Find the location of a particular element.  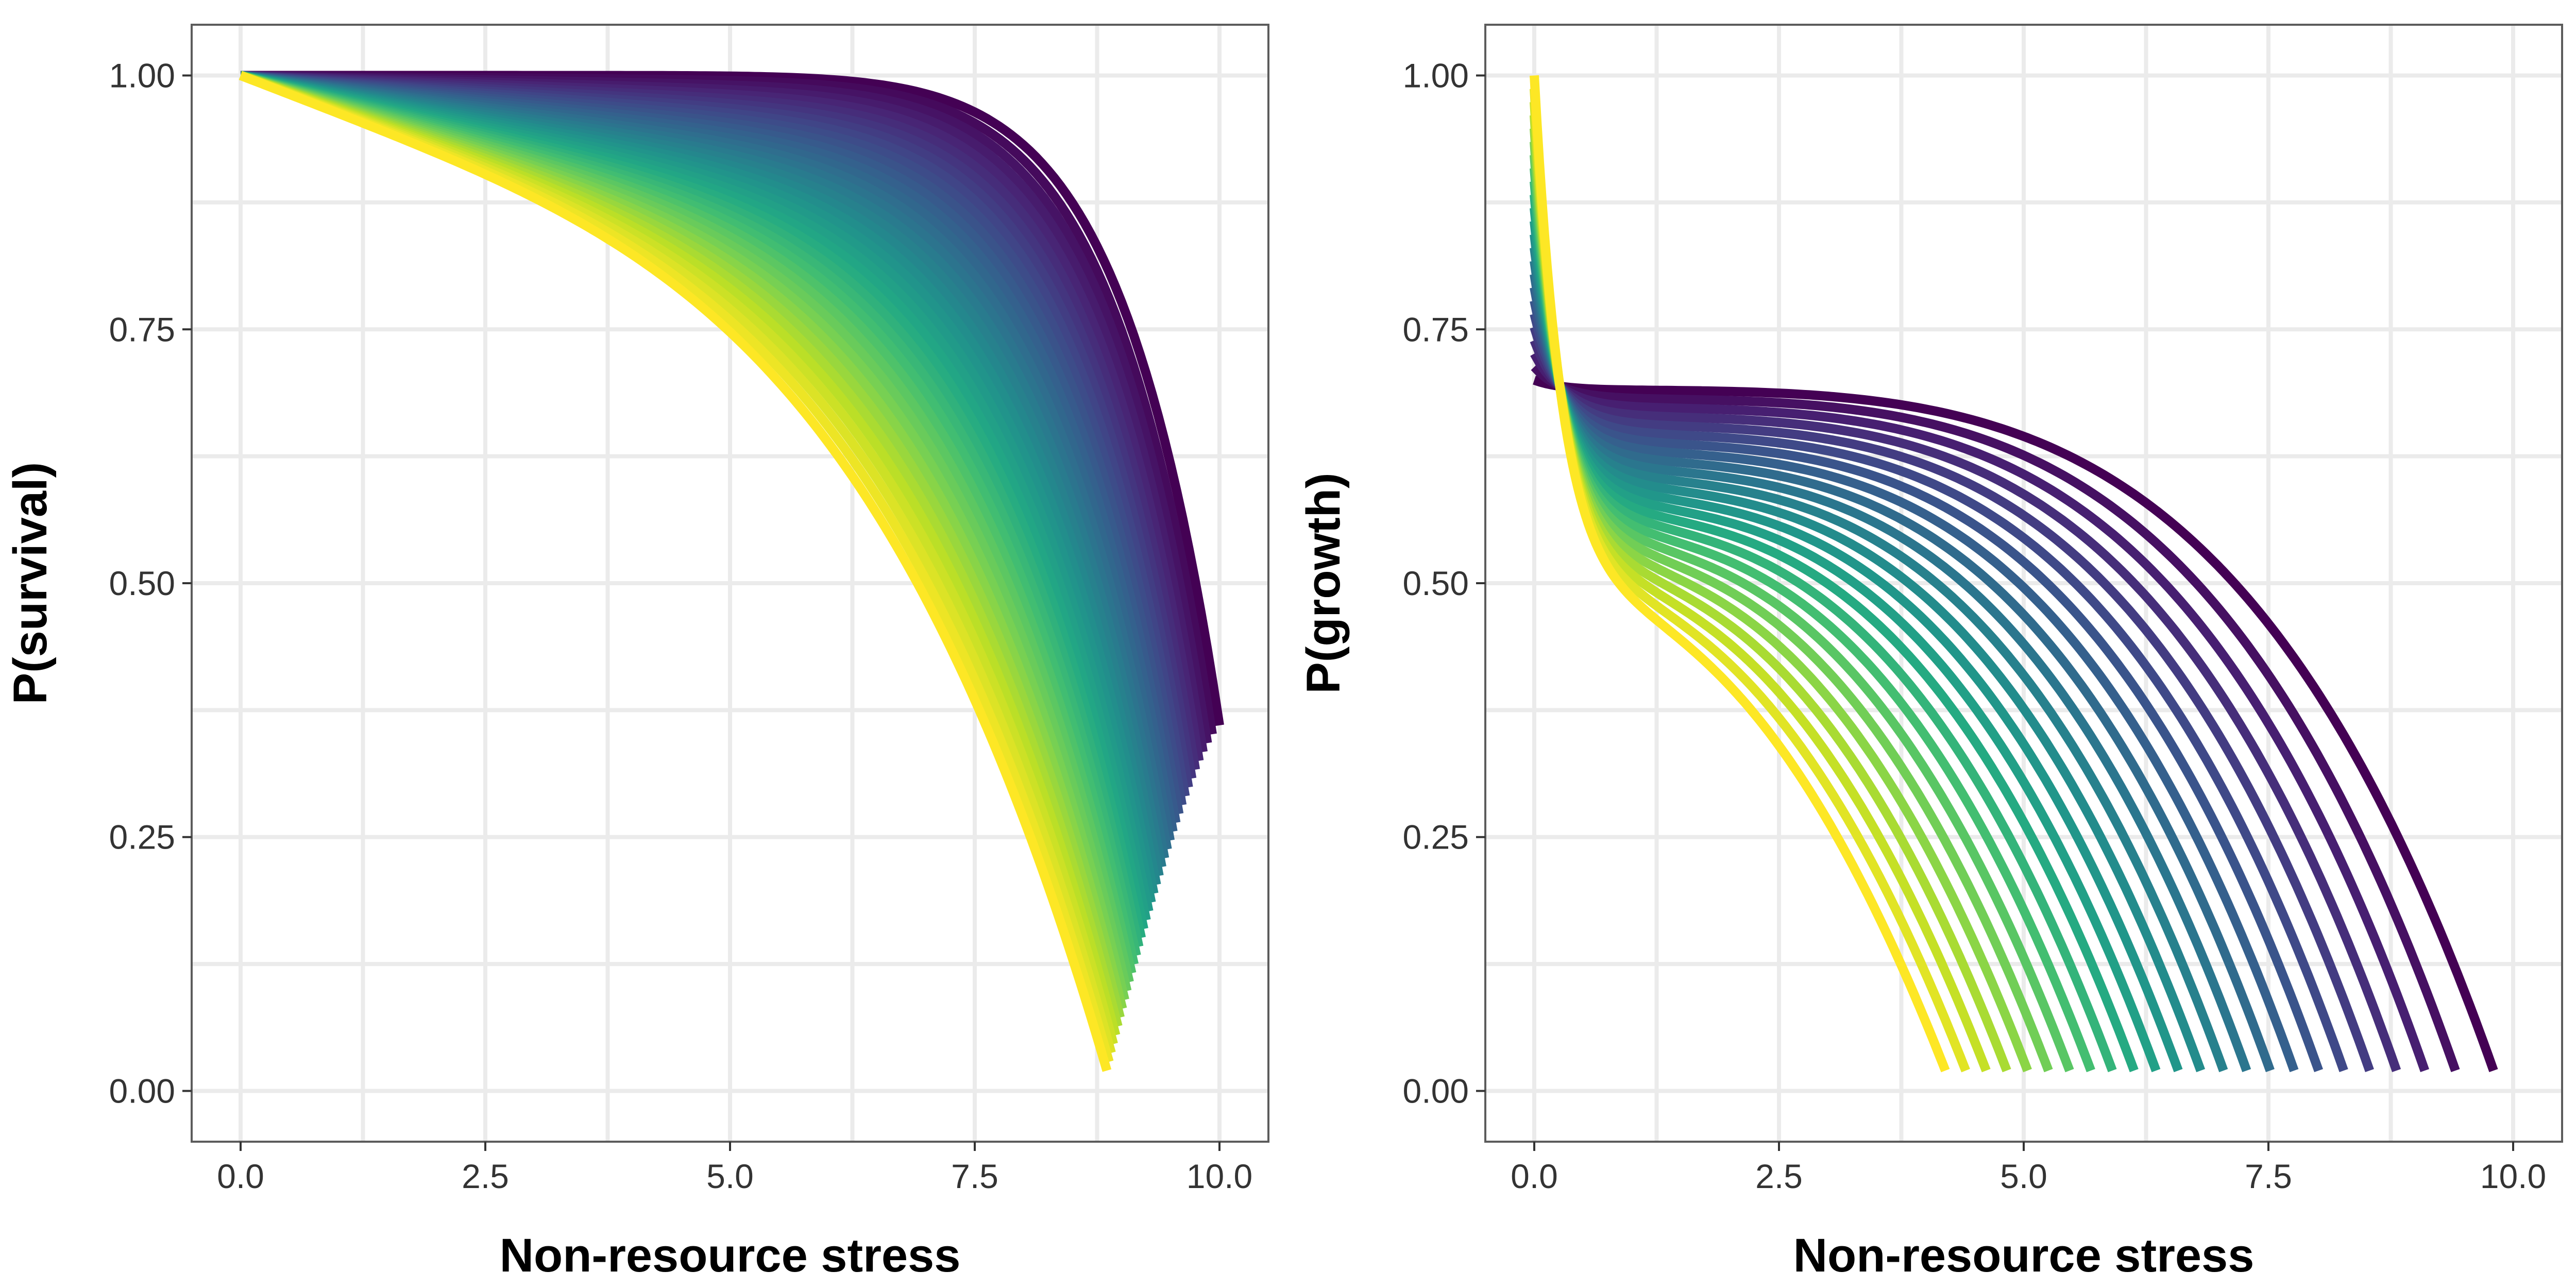

y-axis-title: P(growth) is located at coordinates (1323, 582).